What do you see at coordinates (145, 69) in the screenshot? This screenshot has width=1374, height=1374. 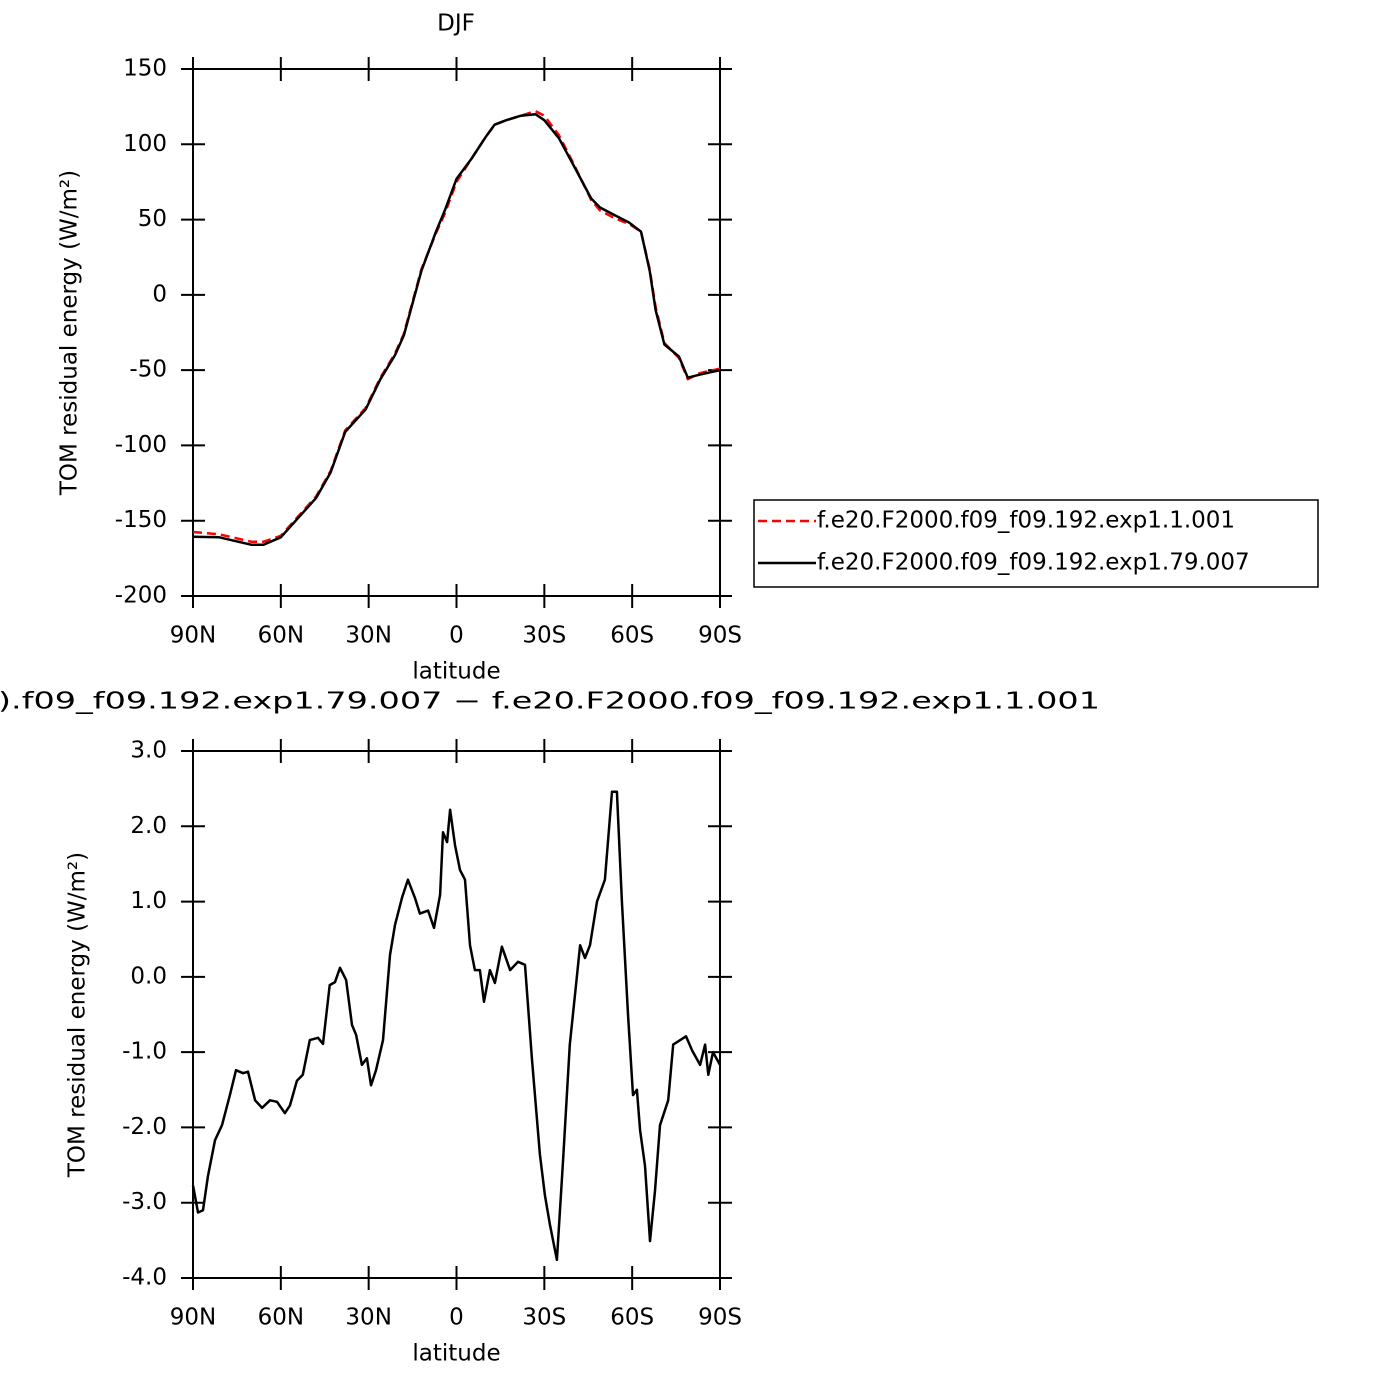 I see `y-tick-label: 150` at bounding box center [145, 69].